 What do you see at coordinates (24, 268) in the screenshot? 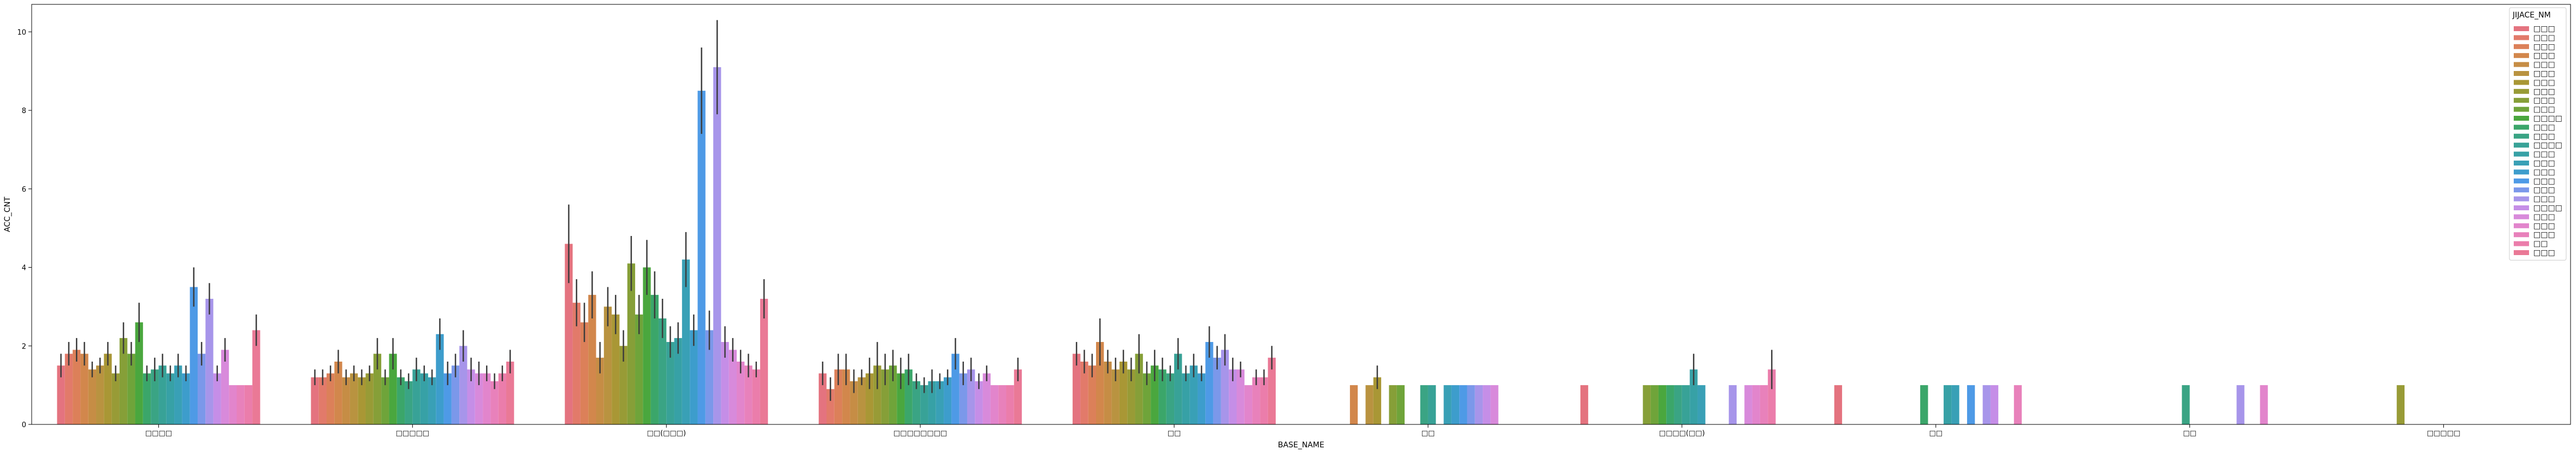
I see `y-tick-label: 4` at bounding box center [24, 268].